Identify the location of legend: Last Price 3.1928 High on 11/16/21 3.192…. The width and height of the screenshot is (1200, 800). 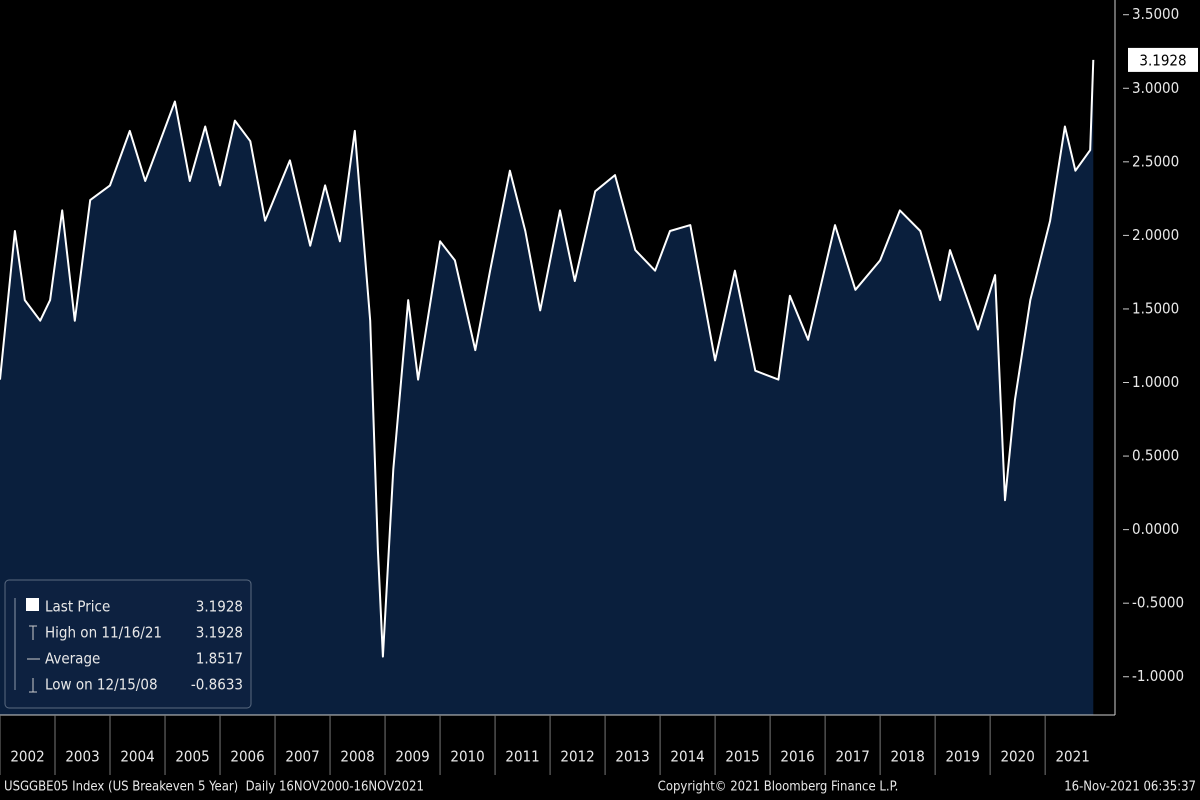
(128, 644).